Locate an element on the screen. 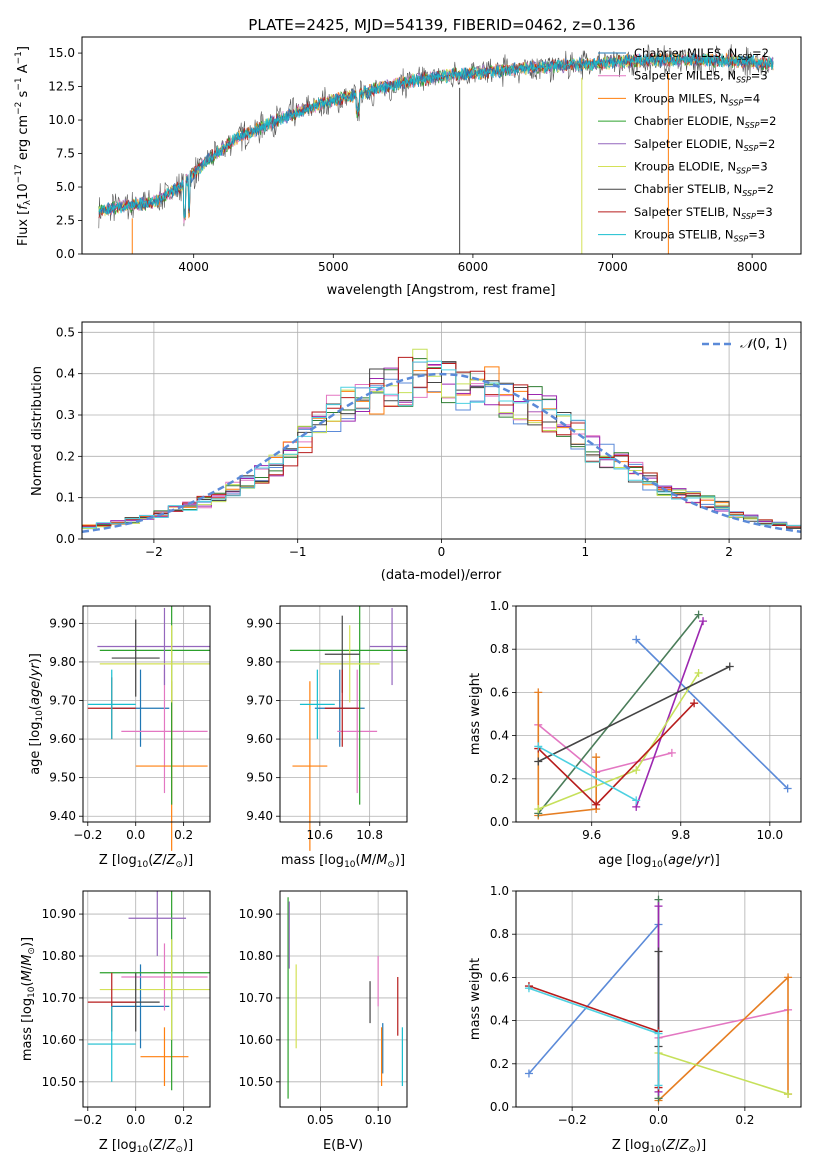  x-tick-label: 7000 is located at coordinates (612, 267).